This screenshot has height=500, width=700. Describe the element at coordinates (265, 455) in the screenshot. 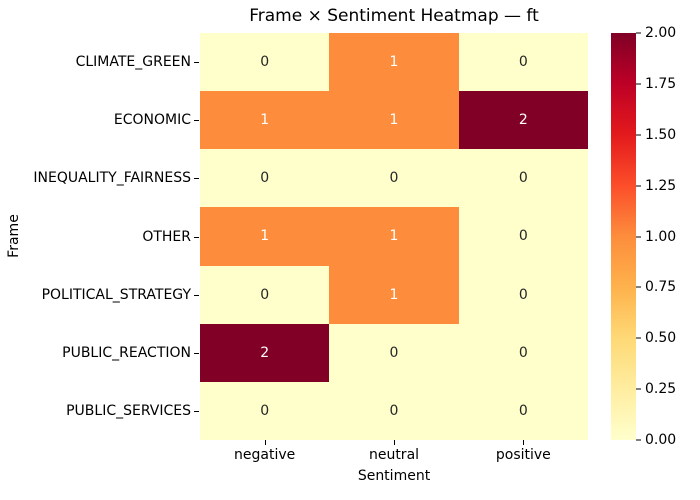

I see `x-tick-label: negative` at that location.